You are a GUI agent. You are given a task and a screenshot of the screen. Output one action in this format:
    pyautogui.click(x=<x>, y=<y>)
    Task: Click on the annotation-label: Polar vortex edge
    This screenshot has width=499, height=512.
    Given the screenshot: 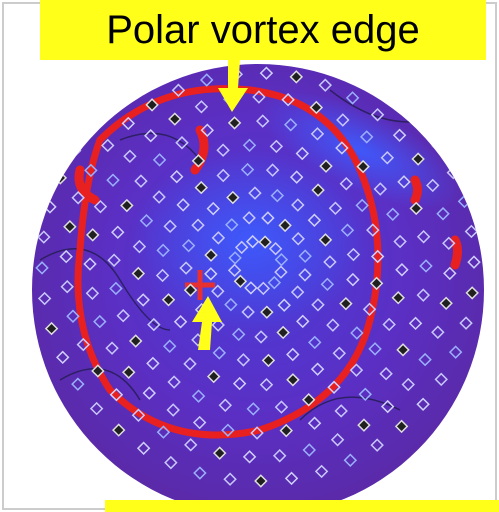 What is the action you would take?
    pyautogui.click(x=263, y=30)
    